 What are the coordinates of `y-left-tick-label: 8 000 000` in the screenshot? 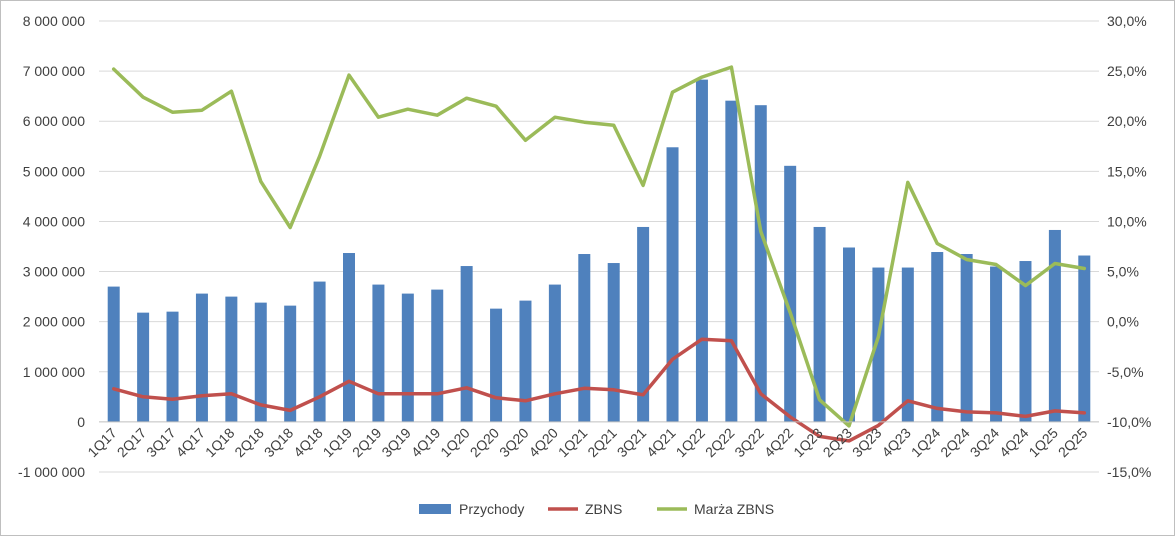 It's located at (54, 21).